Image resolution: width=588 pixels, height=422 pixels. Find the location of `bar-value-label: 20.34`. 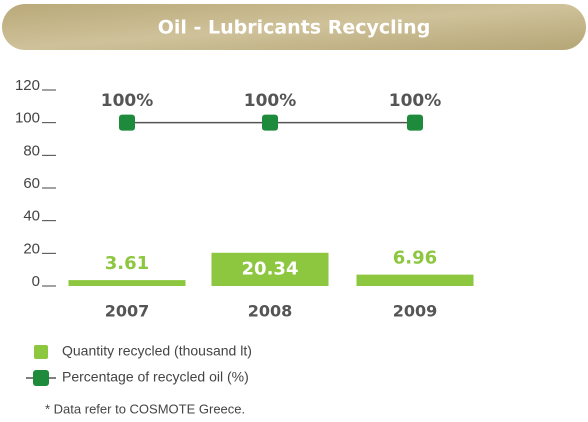

bar-value-label: 20.34 is located at coordinates (270, 268).